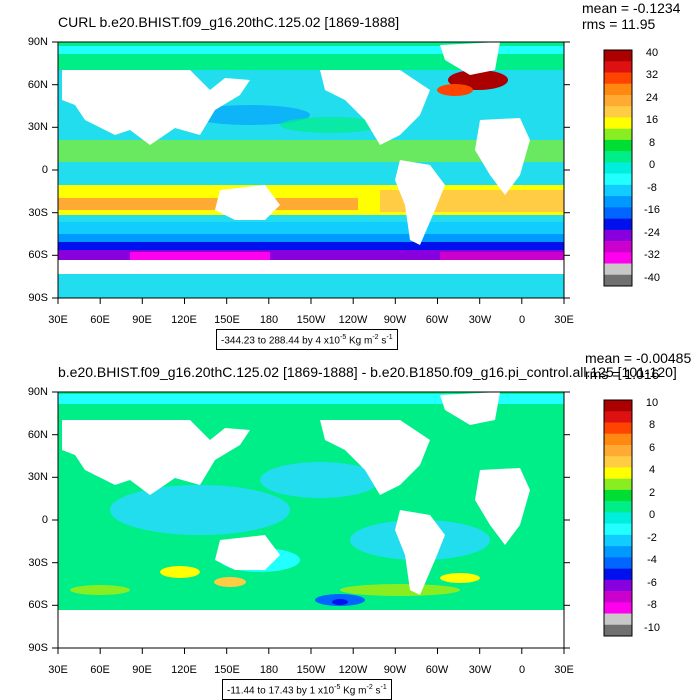 This screenshot has width=700, height=700. I want to click on colorbar-label: -40, so click(652, 278).